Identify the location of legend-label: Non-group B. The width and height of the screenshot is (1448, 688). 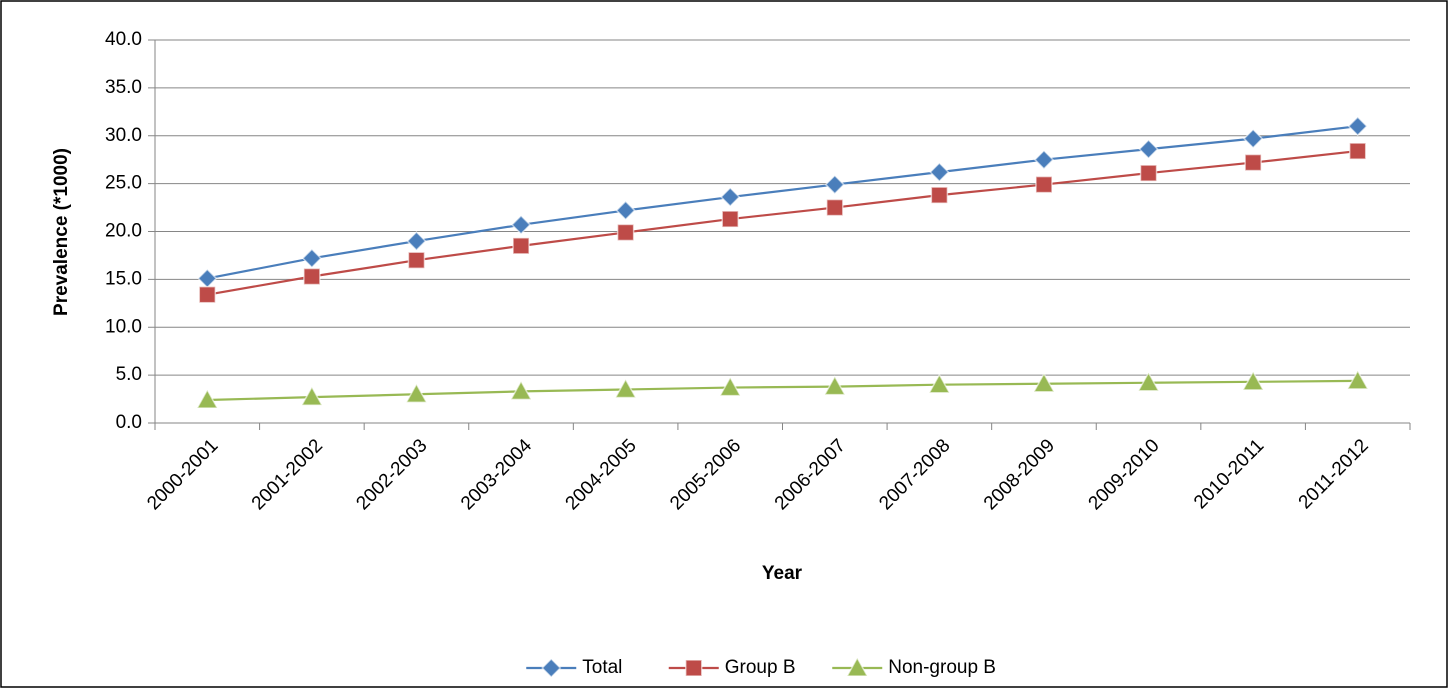
(942, 667).